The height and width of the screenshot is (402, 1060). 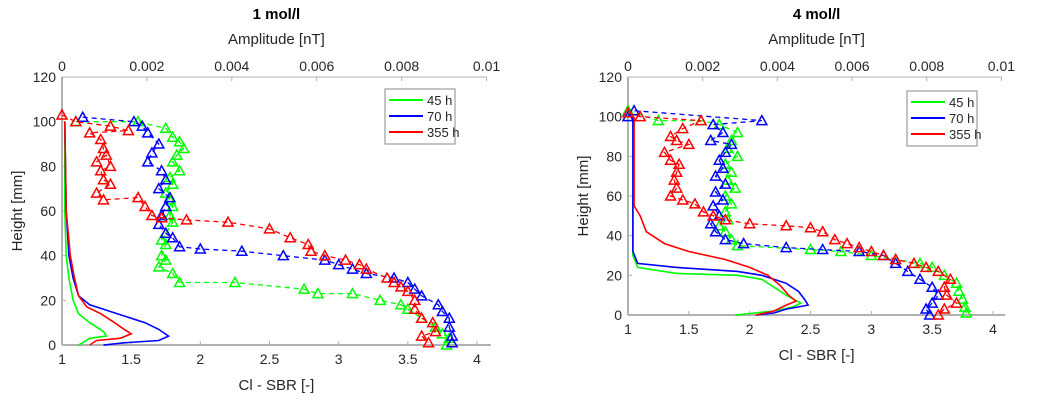 I want to click on x-tick-label: 4, so click(x=993, y=329).